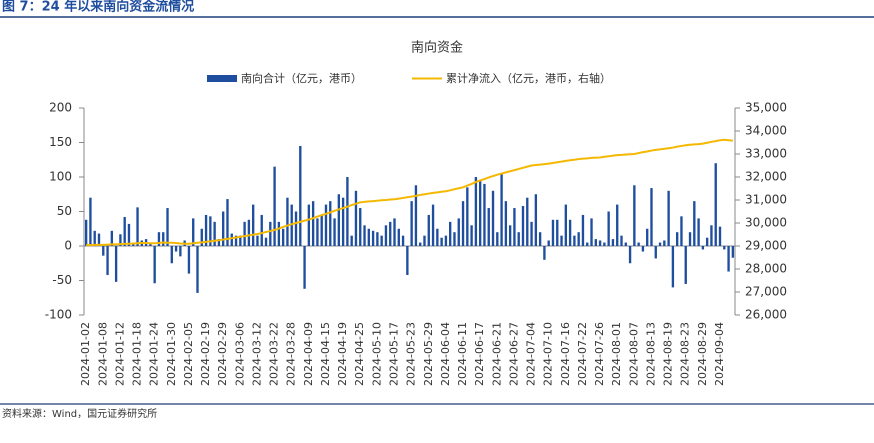 The height and width of the screenshot is (443, 874). What do you see at coordinates (582, 354) in the screenshot?
I see `x-tick-label: 2024-07-22` at bounding box center [582, 354].